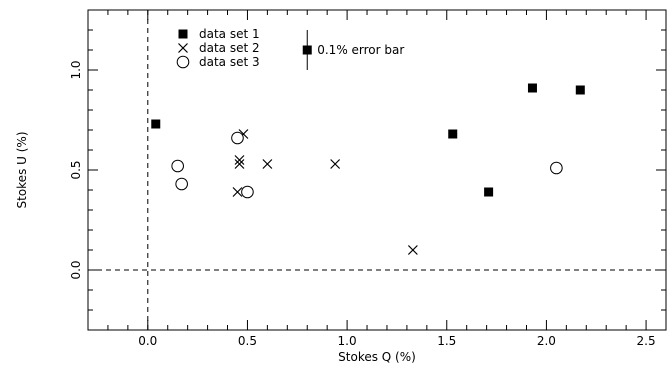 The image size is (667, 367). What do you see at coordinates (229, 62) in the screenshot?
I see `legend-label-data-set-3: data set 3` at bounding box center [229, 62].